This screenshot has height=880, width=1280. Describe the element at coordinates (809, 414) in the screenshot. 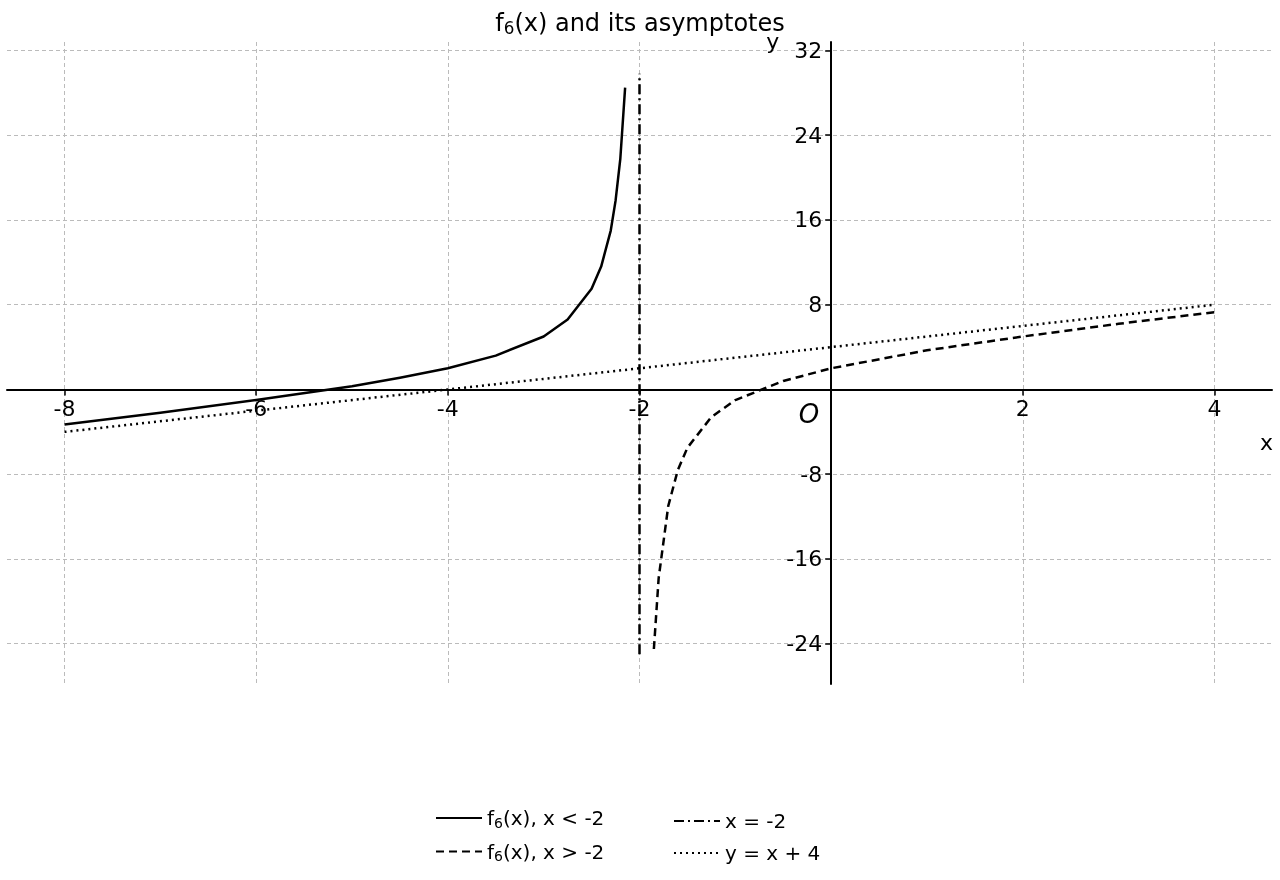

I see `annotation: O` at that location.